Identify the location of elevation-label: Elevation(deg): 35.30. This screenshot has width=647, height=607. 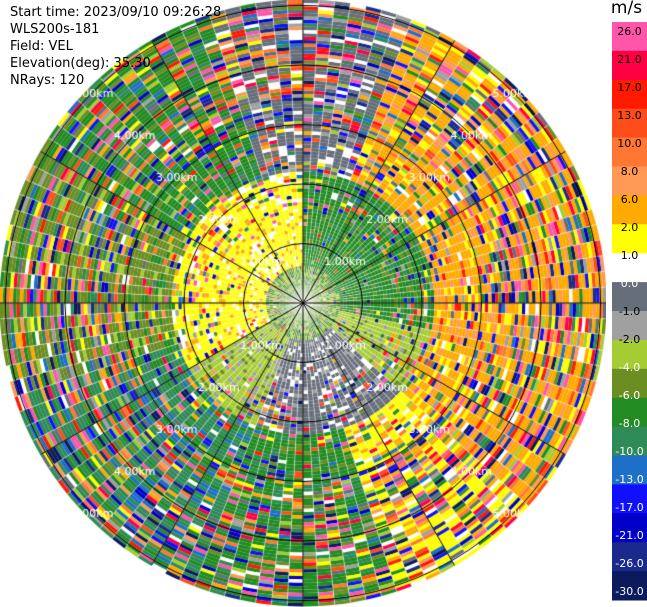
(80, 63).